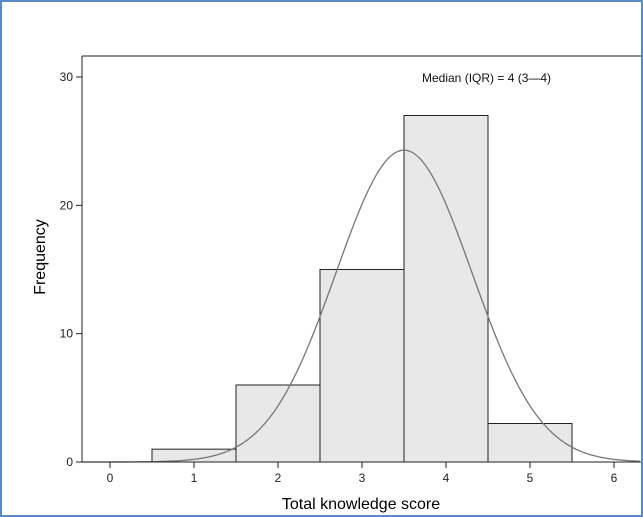 Image resolution: width=643 pixels, height=517 pixels. I want to click on x-tick-label: 5, so click(530, 478).